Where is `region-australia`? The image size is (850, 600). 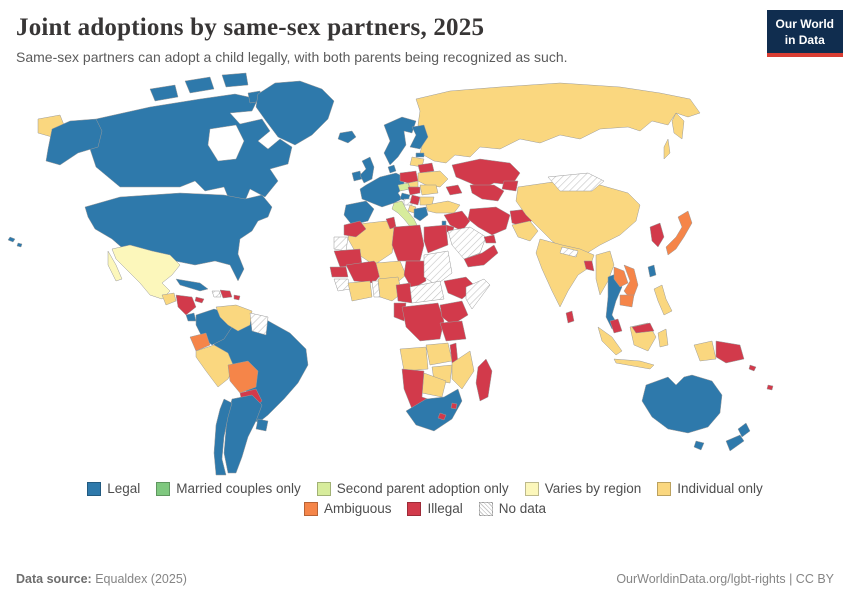 region-australia is located at coordinates (682, 404).